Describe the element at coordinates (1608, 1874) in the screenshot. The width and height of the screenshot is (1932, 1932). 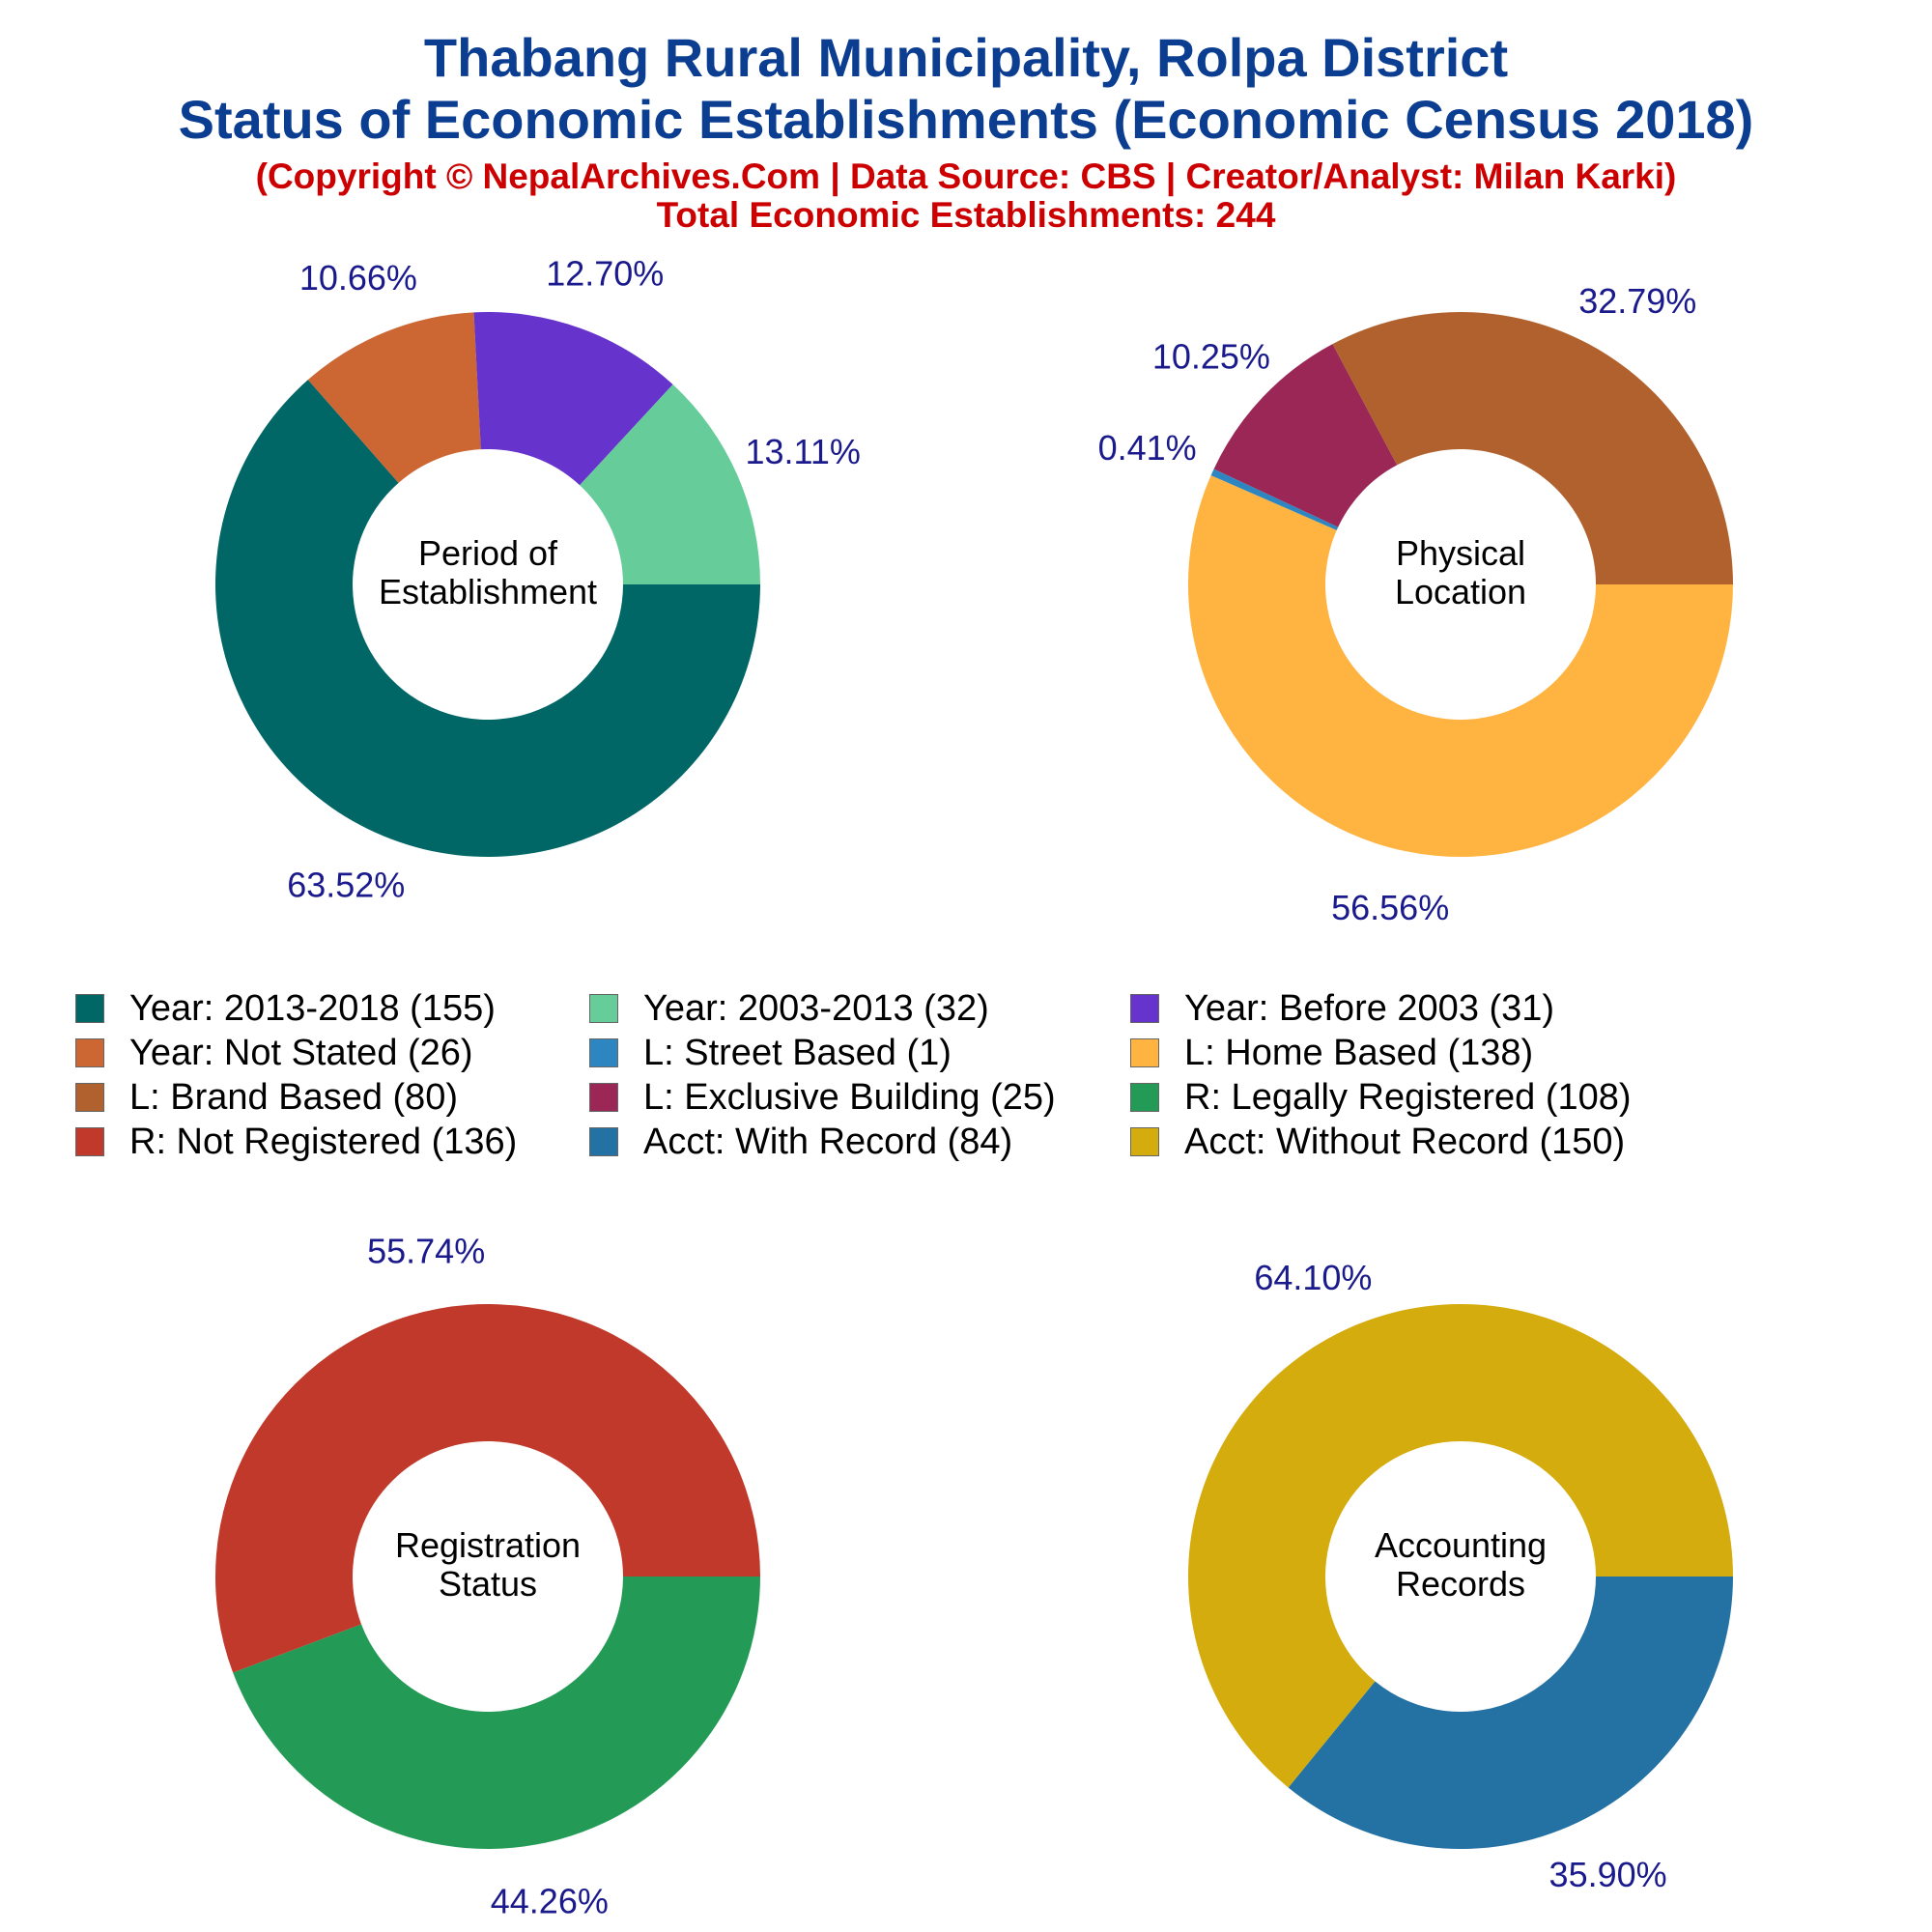
I see `slice-percent-label: 35.90%` at that location.